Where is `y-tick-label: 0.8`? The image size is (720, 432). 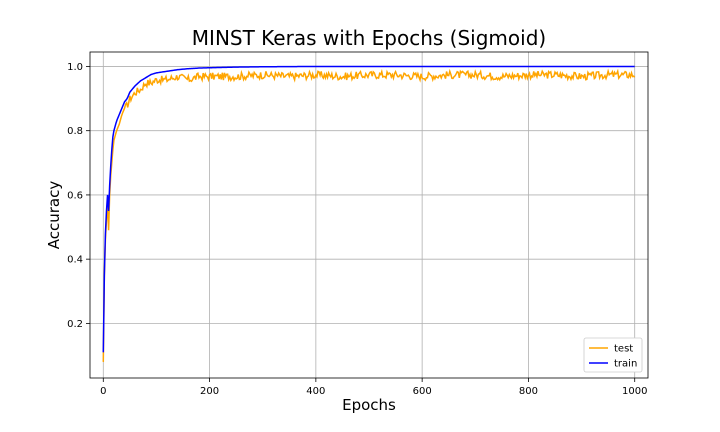
y-tick-label: 0.8 is located at coordinates (75, 131).